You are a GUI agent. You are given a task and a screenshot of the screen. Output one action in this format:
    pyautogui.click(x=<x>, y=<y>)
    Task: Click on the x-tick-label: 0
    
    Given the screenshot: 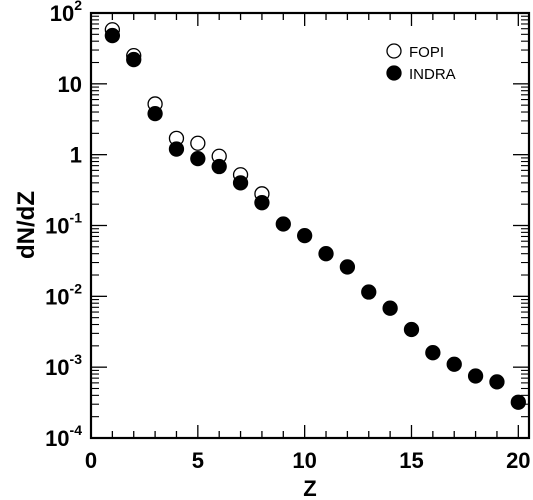 What is the action you would take?
    pyautogui.click(x=91, y=460)
    